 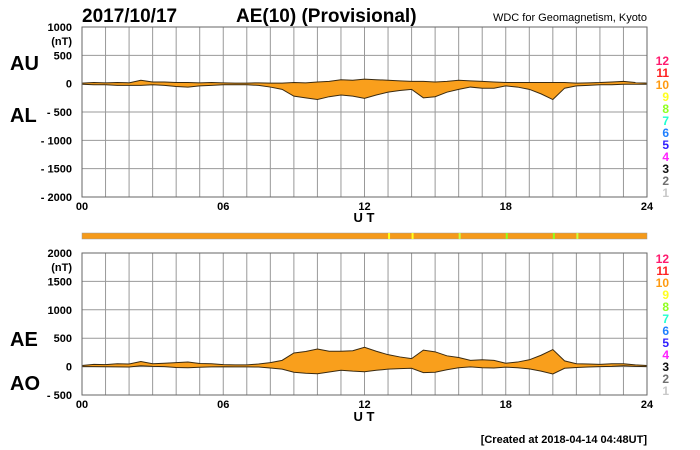 I want to click on y-tick-label: - 1500, so click(x=56, y=170).